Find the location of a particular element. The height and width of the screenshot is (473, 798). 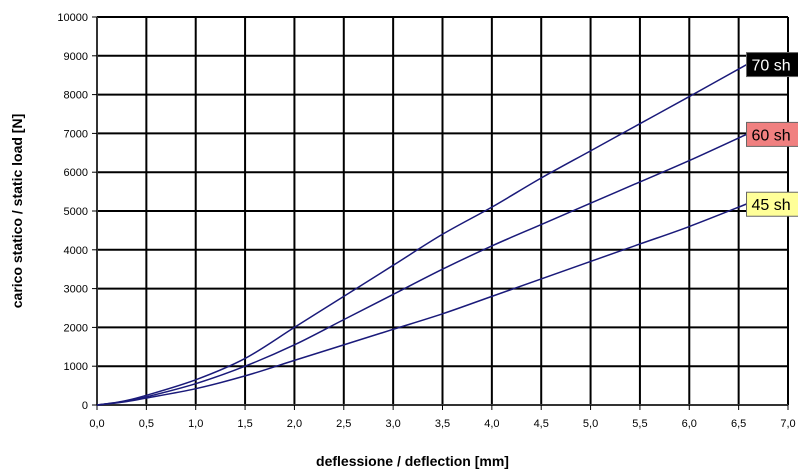

y-tick-label: 10000 is located at coordinates (72, 18).